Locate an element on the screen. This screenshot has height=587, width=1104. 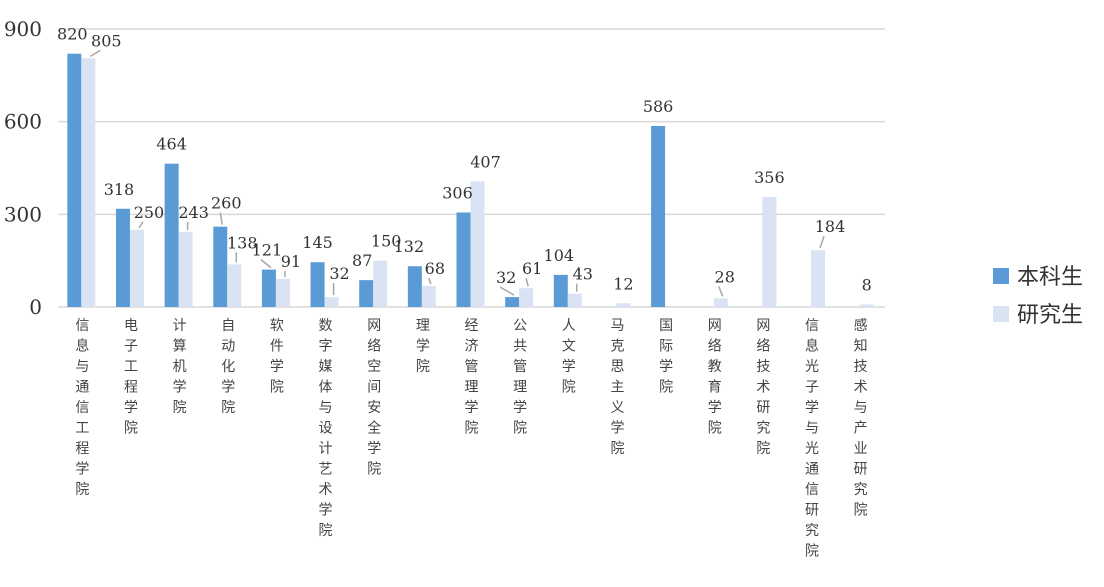
data-label: 820 is located at coordinates (72, 34).